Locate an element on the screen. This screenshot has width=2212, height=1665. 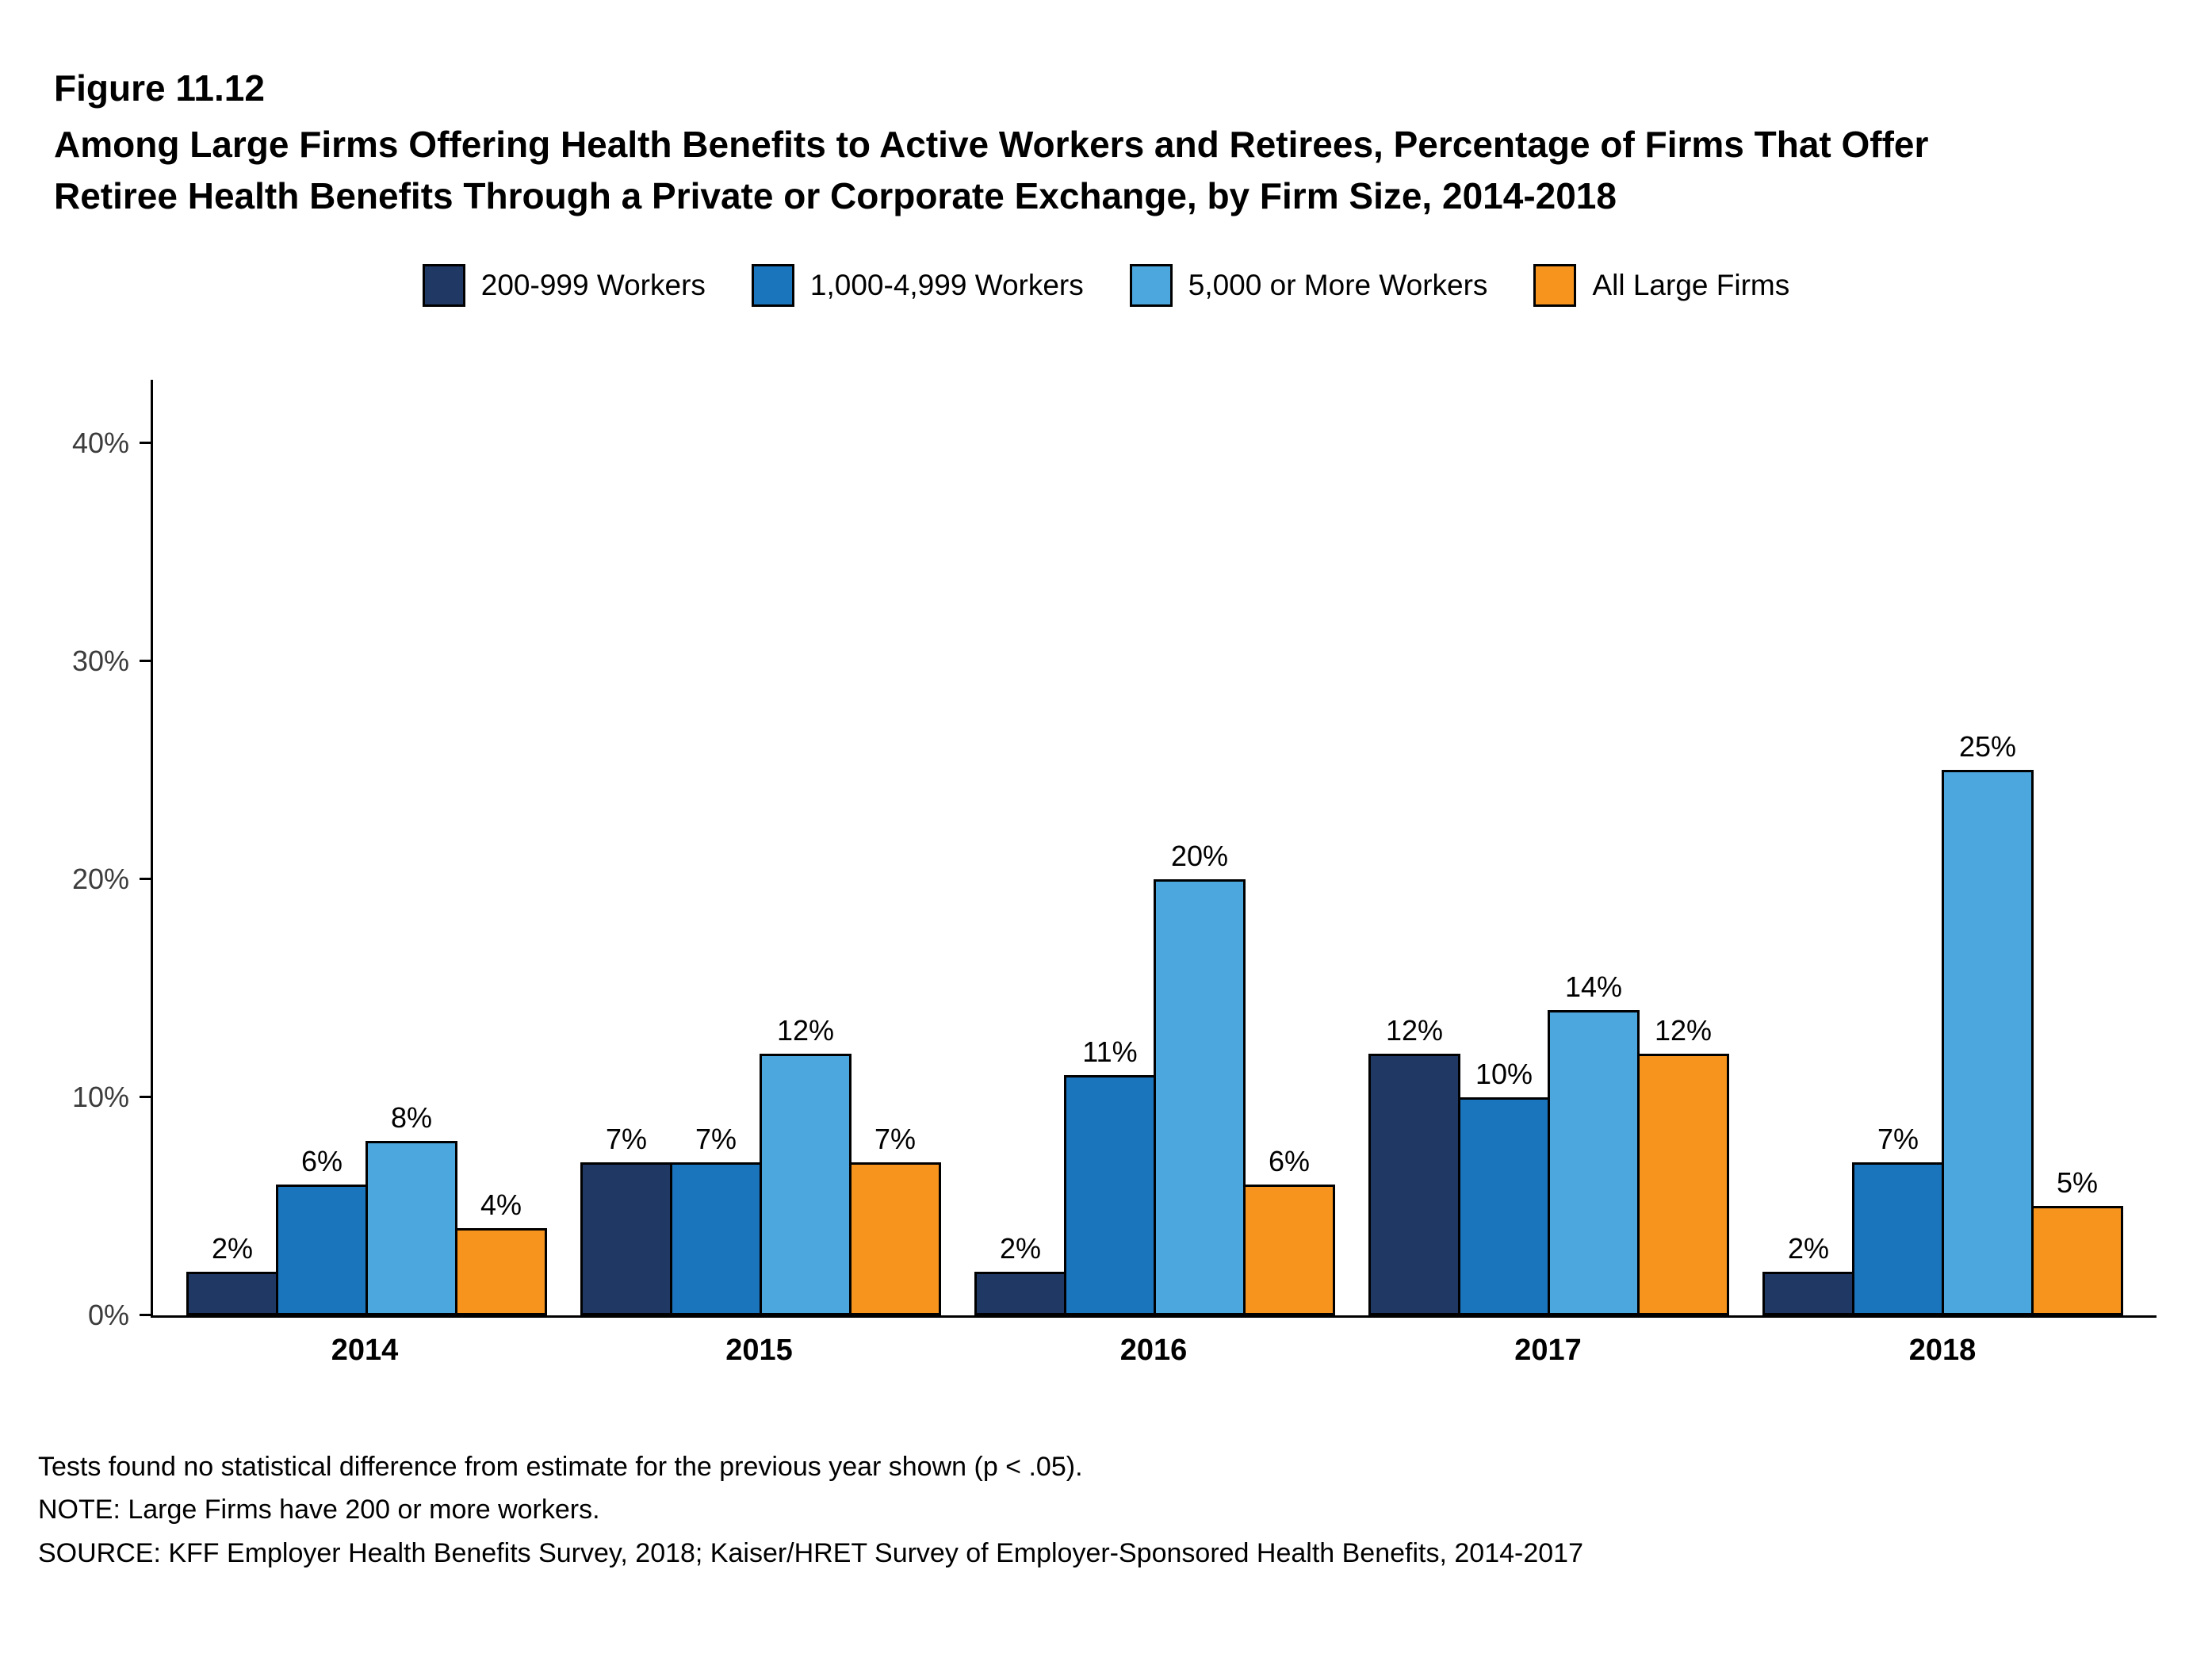
bar-group: 12% 10% 14% 12% is located at coordinates (1549, 1142).